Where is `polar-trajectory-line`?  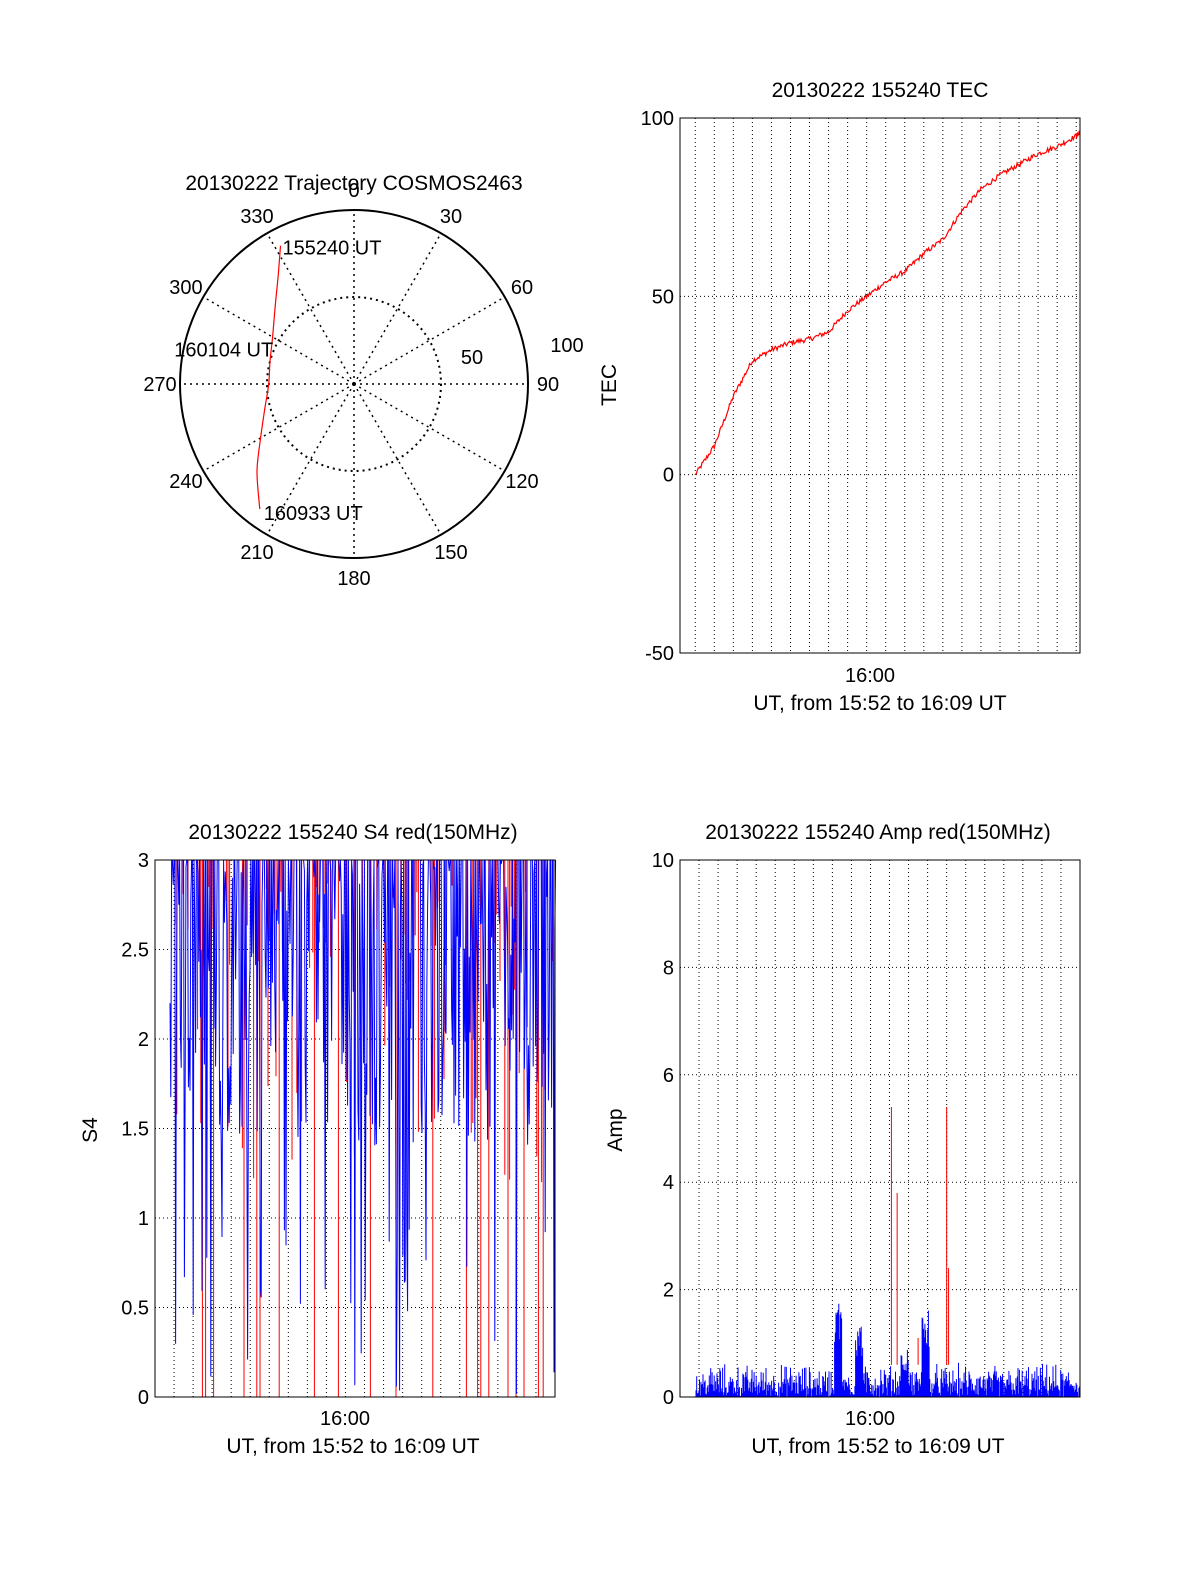
polar-trajectory-line is located at coordinates (269, 377).